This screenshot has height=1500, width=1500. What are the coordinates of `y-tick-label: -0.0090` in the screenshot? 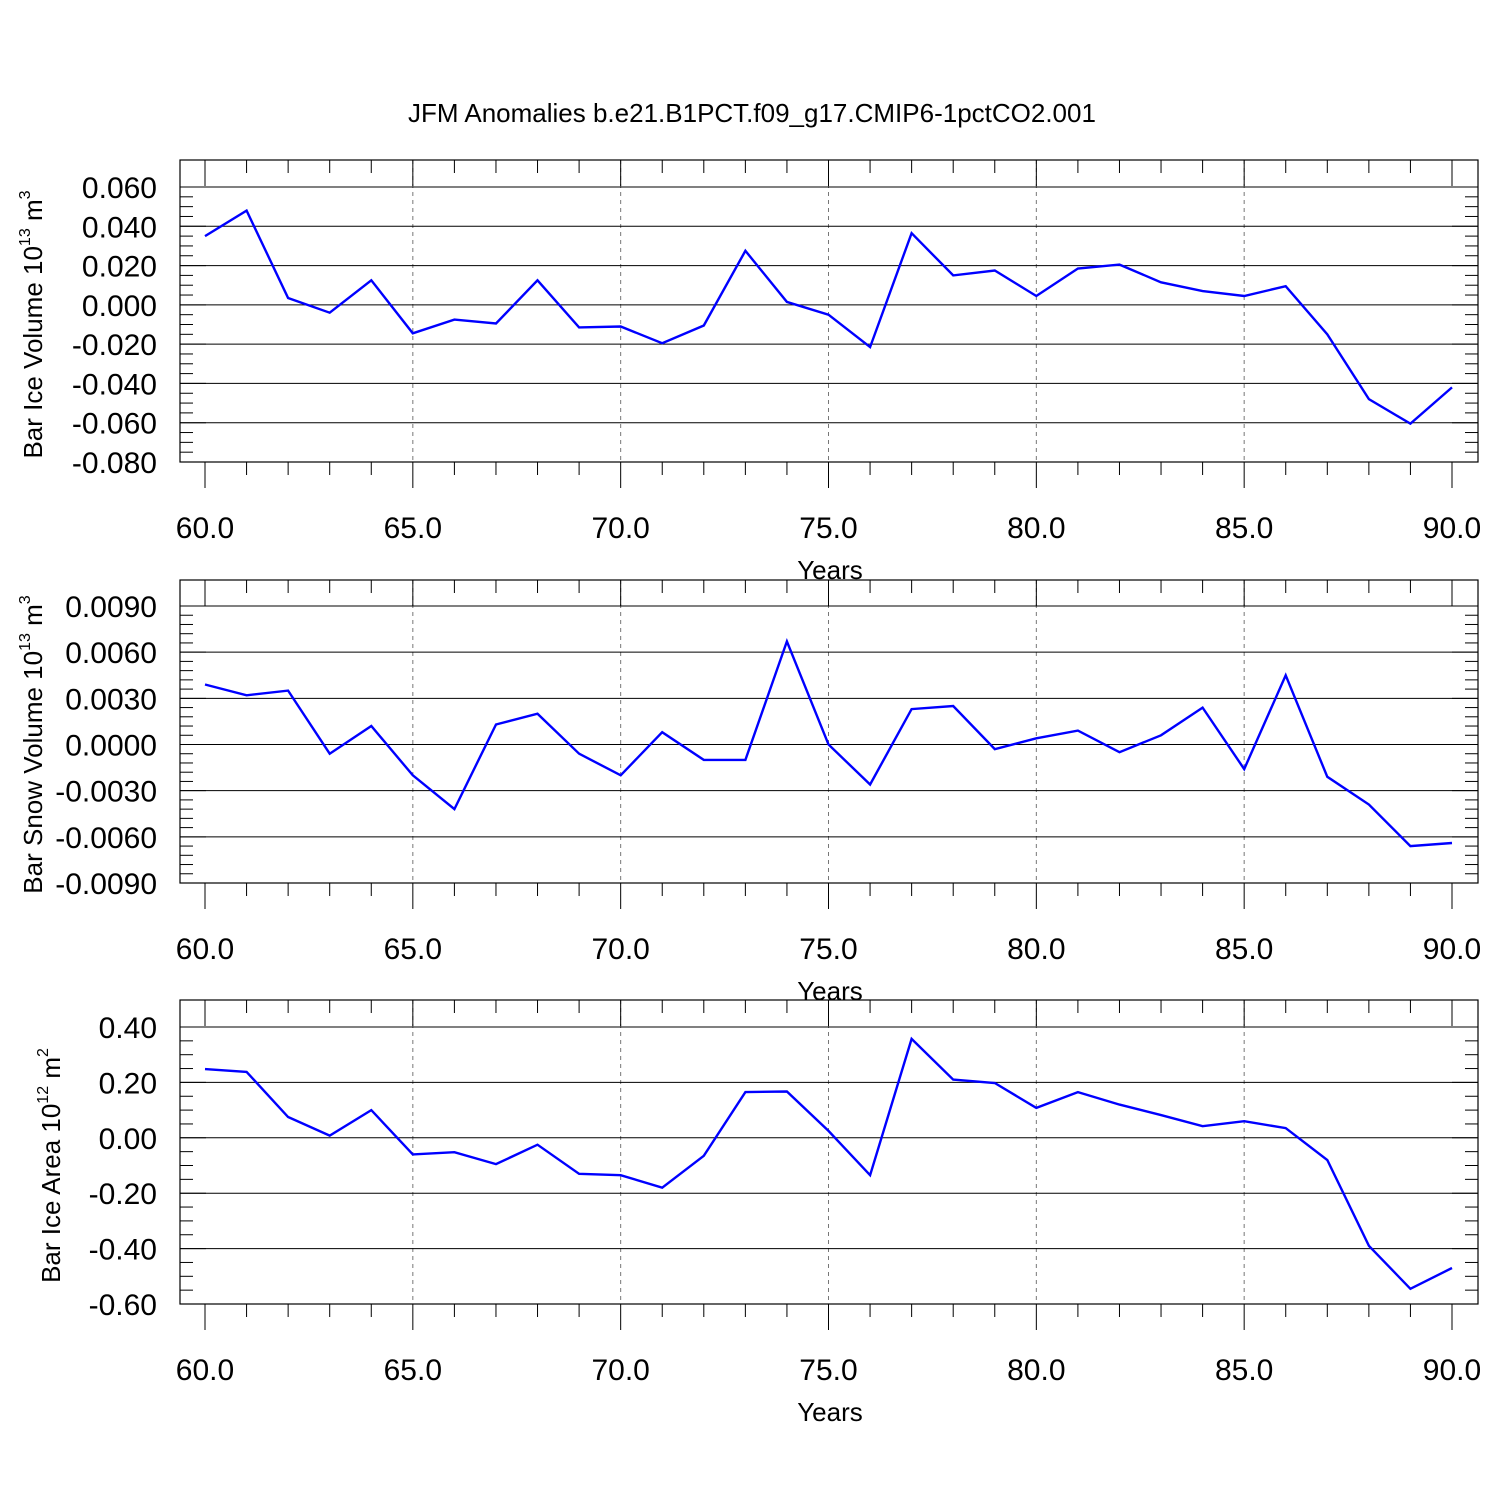 It's located at (106, 884).